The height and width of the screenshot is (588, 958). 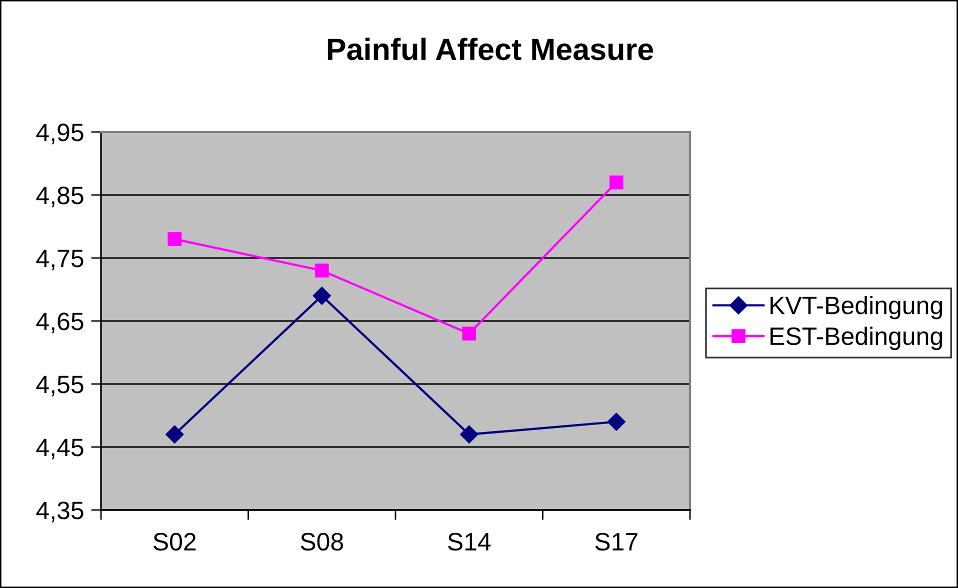 What do you see at coordinates (856, 338) in the screenshot?
I see `legend-label: EST-Bedingung` at bounding box center [856, 338].